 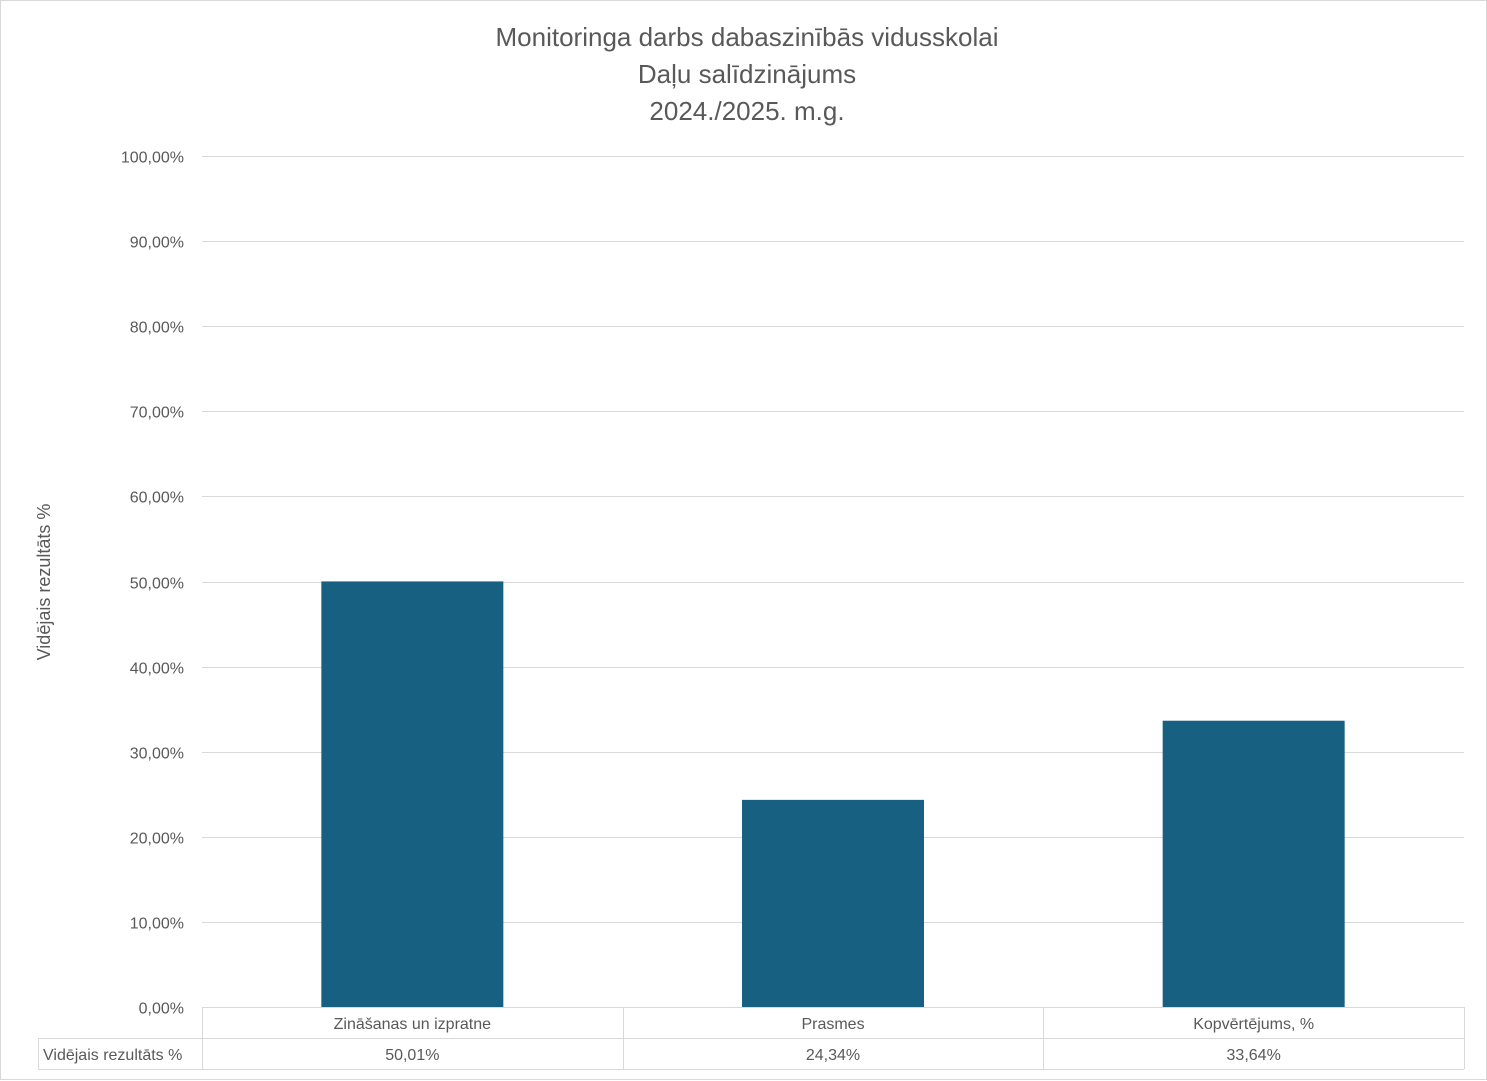 I want to click on chart-title-line-3: 2024./2025. m.g., so click(x=746, y=111).